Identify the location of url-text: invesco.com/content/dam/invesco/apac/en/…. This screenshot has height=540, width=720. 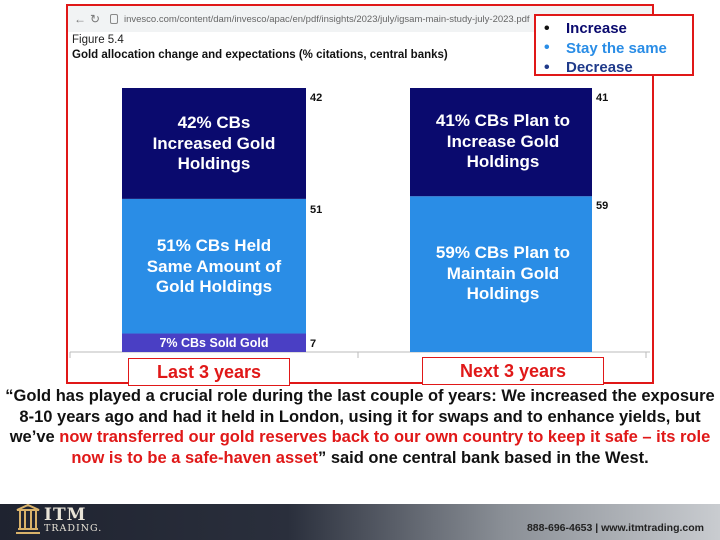
(327, 19).